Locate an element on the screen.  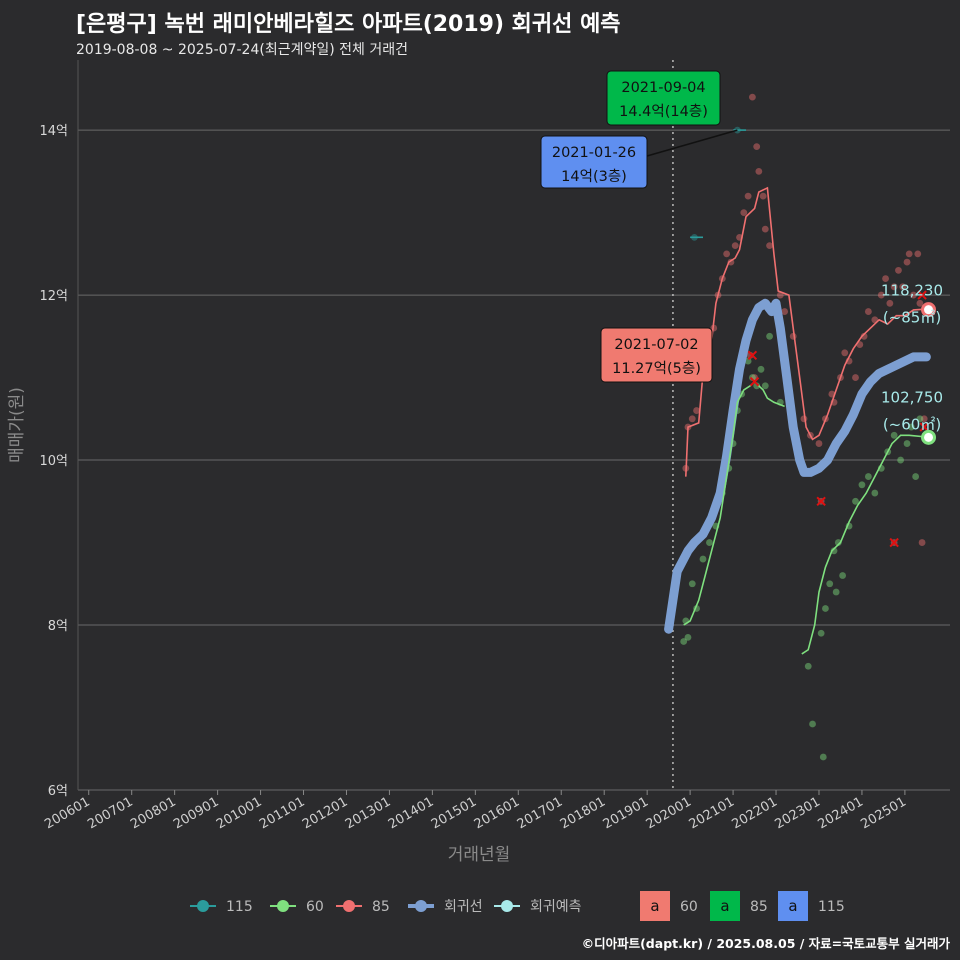
x-tick-label: 201001 is located at coordinates (239, 813).